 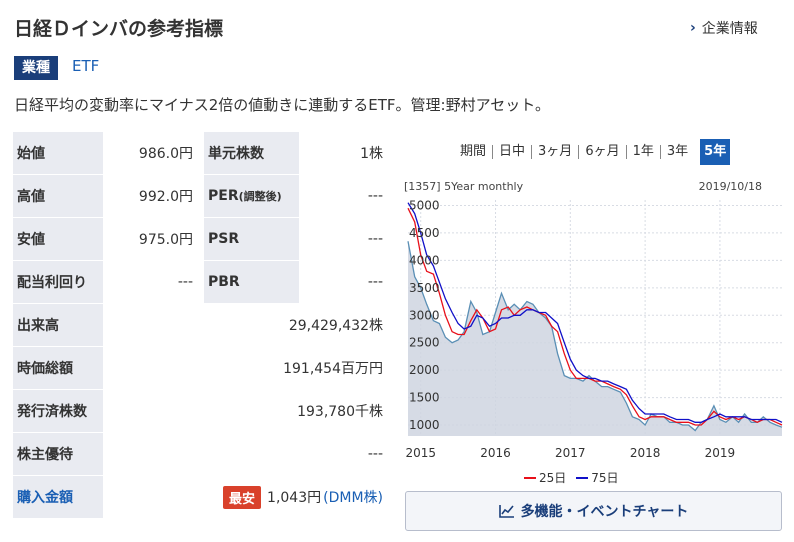 I want to click on marketcap-label: 時価総額, so click(x=58, y=368).